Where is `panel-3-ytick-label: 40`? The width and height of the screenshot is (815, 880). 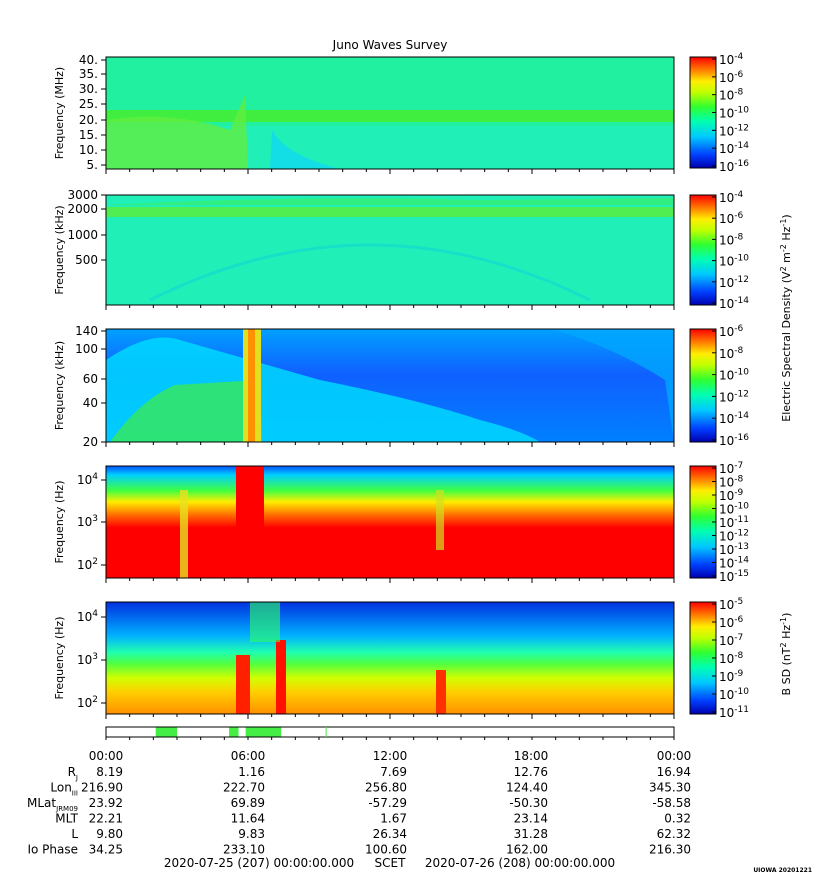
panel-3-ytick-label: 40 is located at coordinates (90, 403).